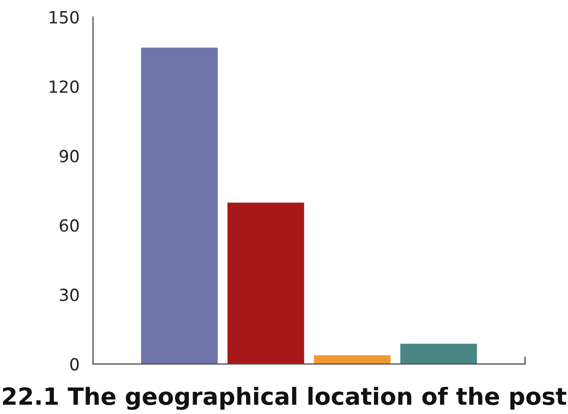 Image resolution: width=568 pixels, height=414 pixels. I want to click on y-tick-label: 120, so click(64, 86).